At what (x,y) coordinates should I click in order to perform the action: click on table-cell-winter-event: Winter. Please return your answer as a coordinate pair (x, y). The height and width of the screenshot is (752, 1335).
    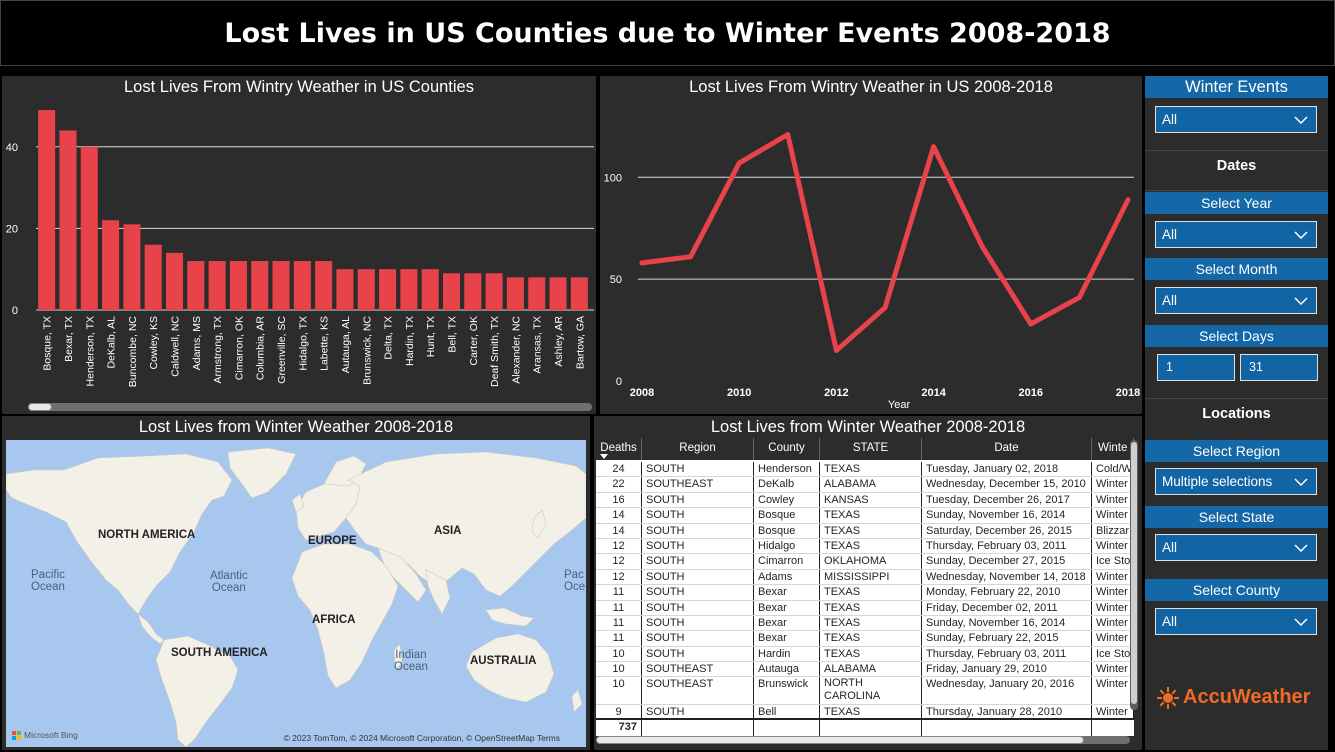
    Looking at the image, I should click on (1113, 607).